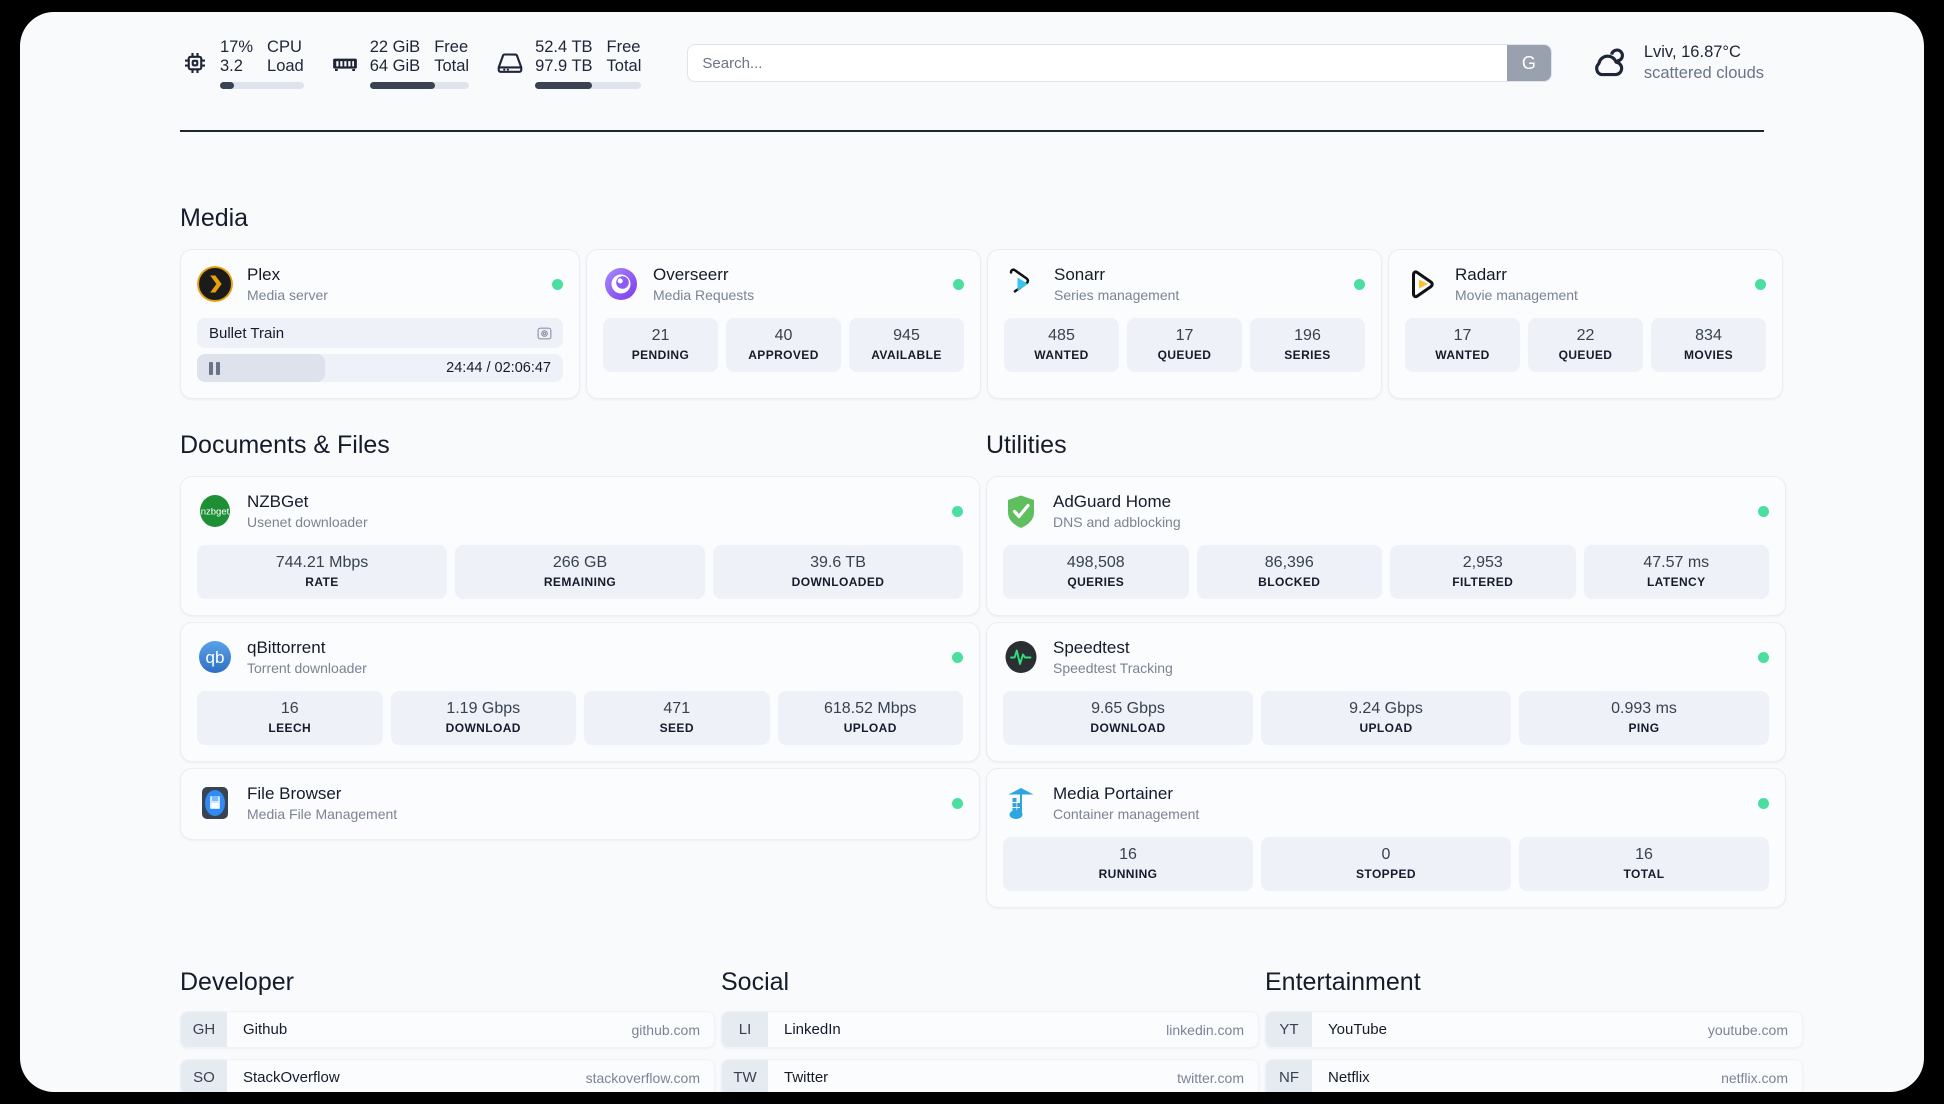  Describe the element at coordinates (1386, 854) in the screenshot. I see `stat-value: 0` at that location.